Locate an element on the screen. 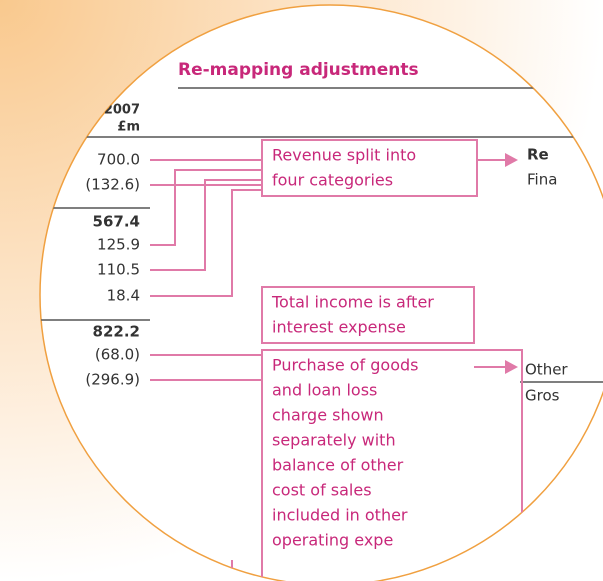 The width and height of the screenshot is (603, 581). right-label: Other is located at coordinates (546, 370).